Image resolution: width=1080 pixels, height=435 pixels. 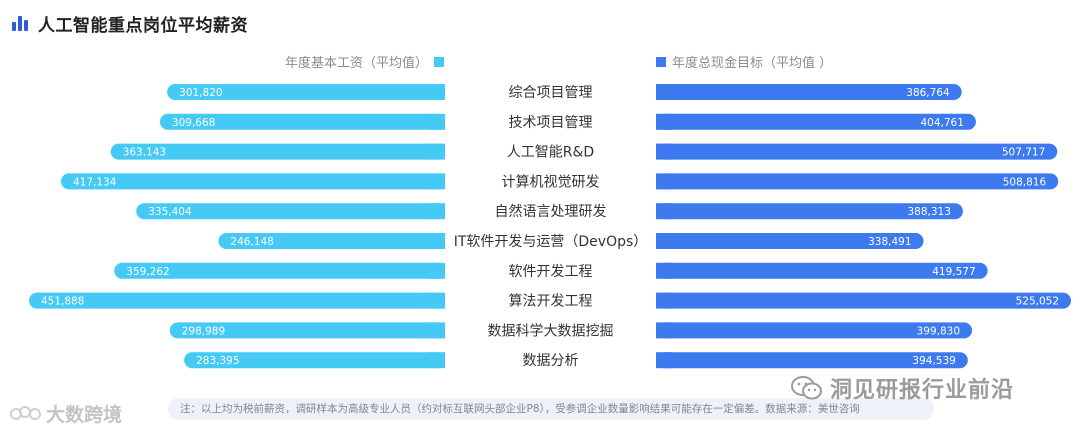 What do you see at coordinates (752, 63) in the screenshot?
I see `legend-right-label: 年度总现金目标（平均值 ）` at bounding box center [752, 63].